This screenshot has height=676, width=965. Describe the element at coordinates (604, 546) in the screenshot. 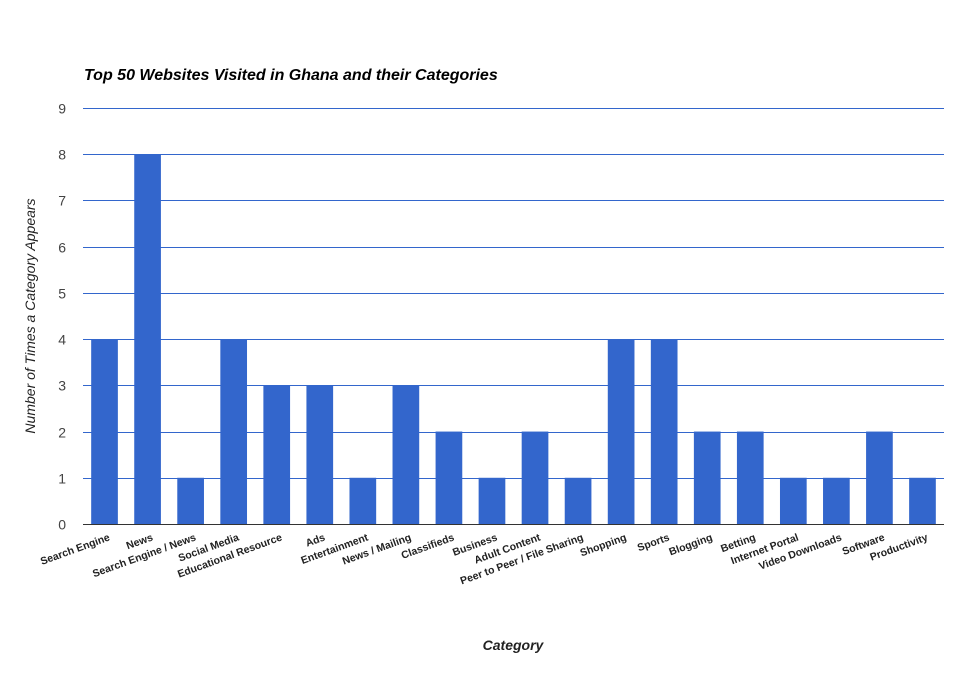

I see `x-tick-label: Shopping` at that location.